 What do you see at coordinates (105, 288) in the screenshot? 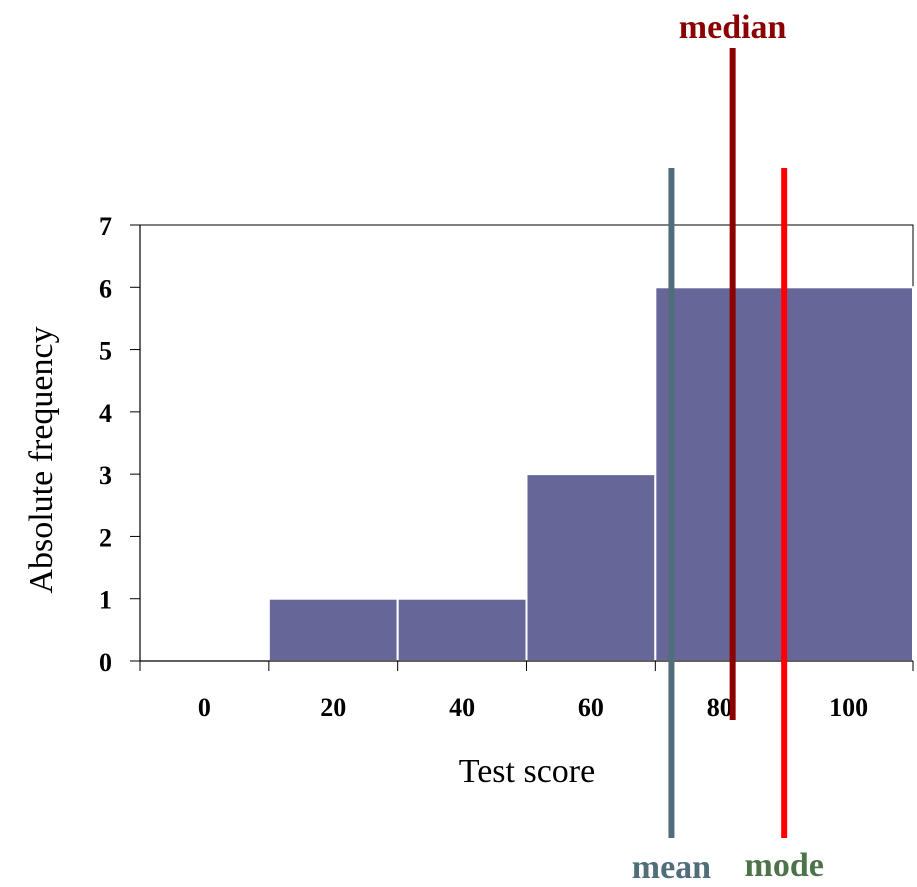
I see `y-tick-label-6: 6` at bounding box center [105, 288].